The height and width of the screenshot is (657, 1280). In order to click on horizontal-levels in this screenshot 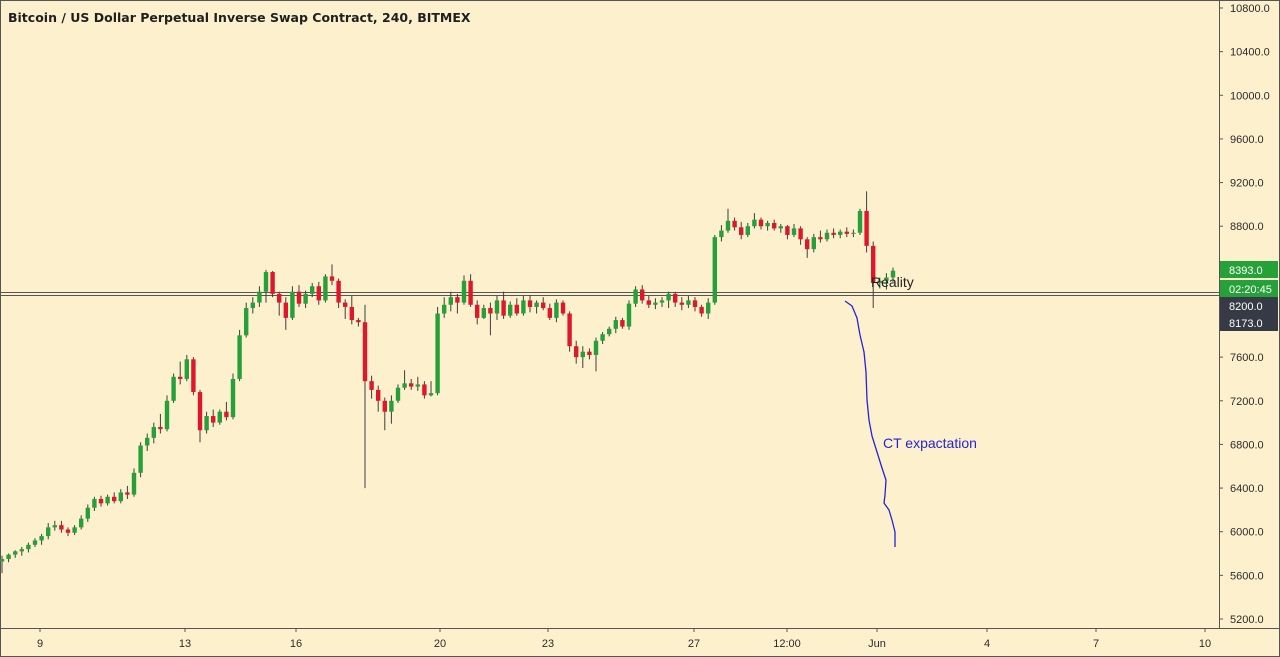, I will do `click(609, 294)`.